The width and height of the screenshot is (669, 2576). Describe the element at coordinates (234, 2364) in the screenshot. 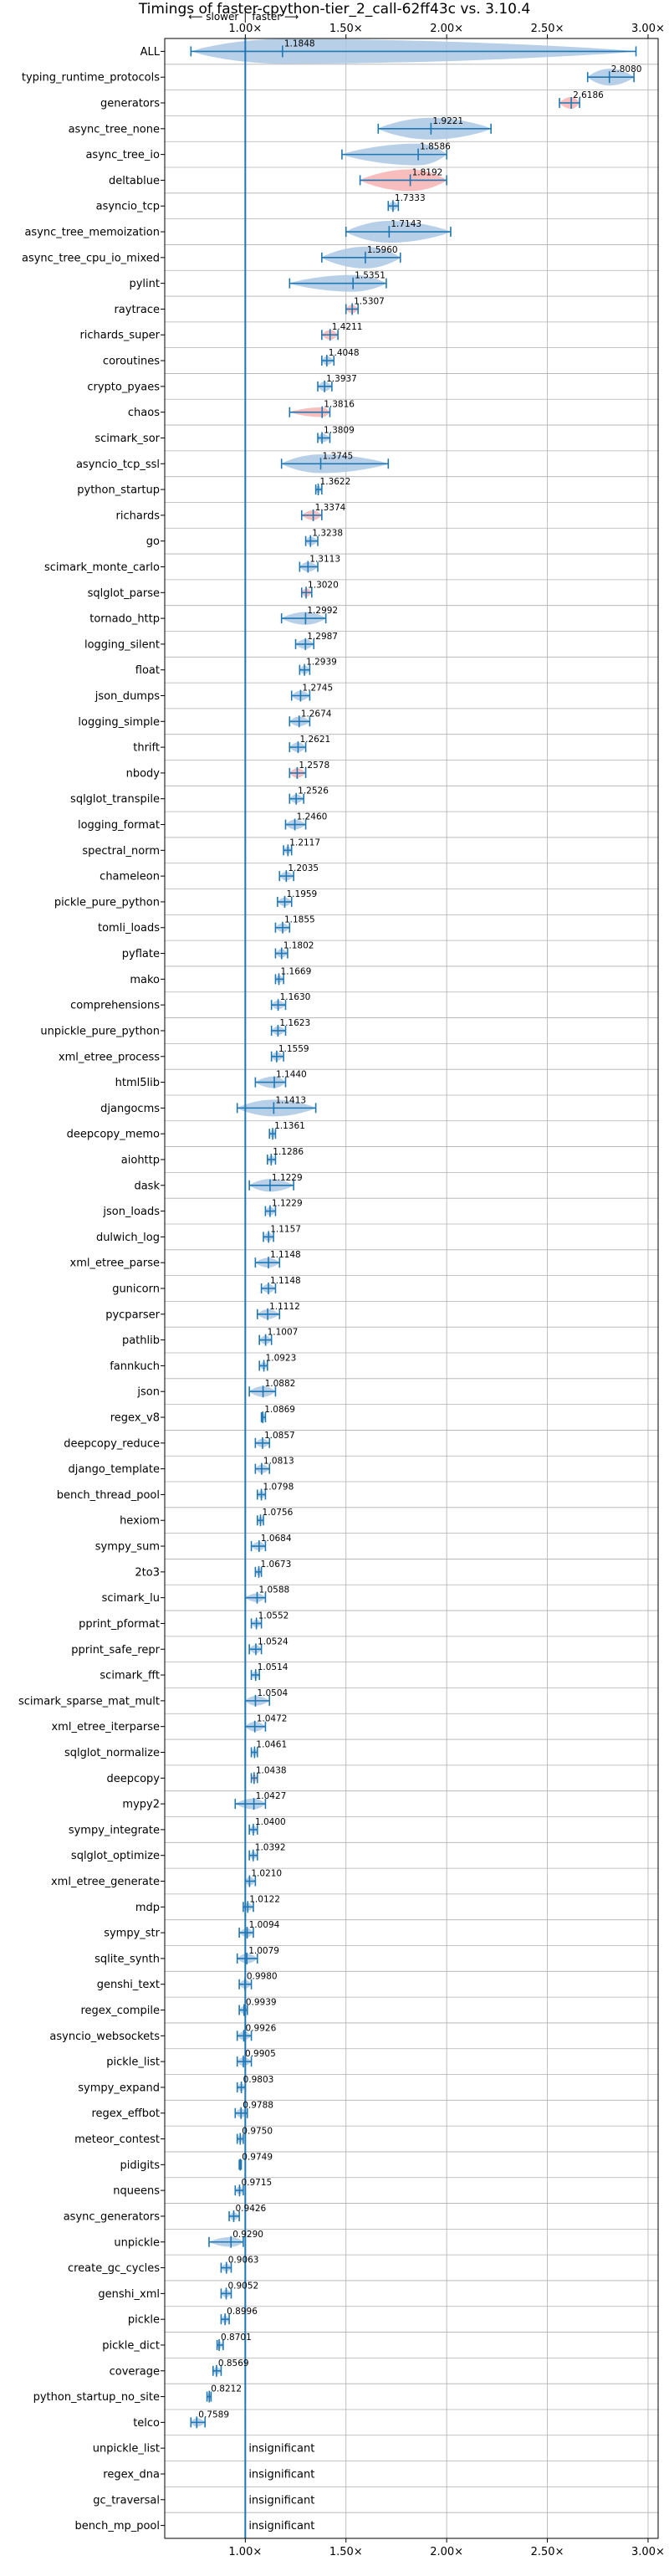

I see `value-label: 0.8569` at that location.